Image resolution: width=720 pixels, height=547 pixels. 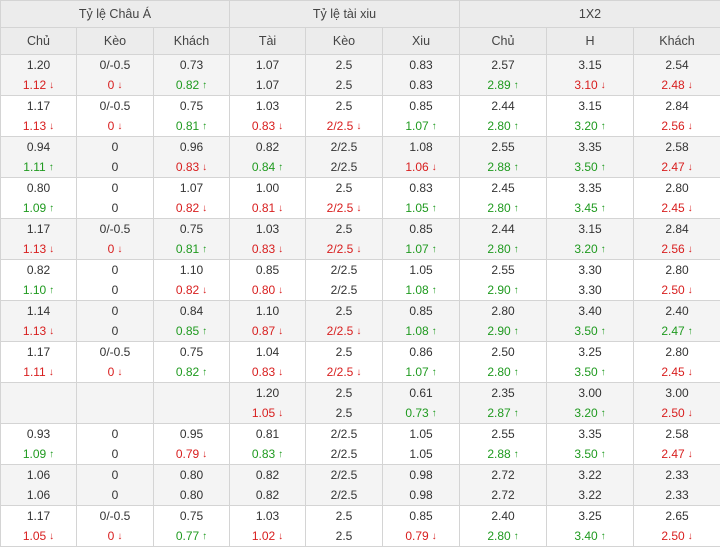 What do you see at coordinates (677, 454) in the screenshot?
I see `live-odds: 2.47↓` at bounding box center [677, 454].